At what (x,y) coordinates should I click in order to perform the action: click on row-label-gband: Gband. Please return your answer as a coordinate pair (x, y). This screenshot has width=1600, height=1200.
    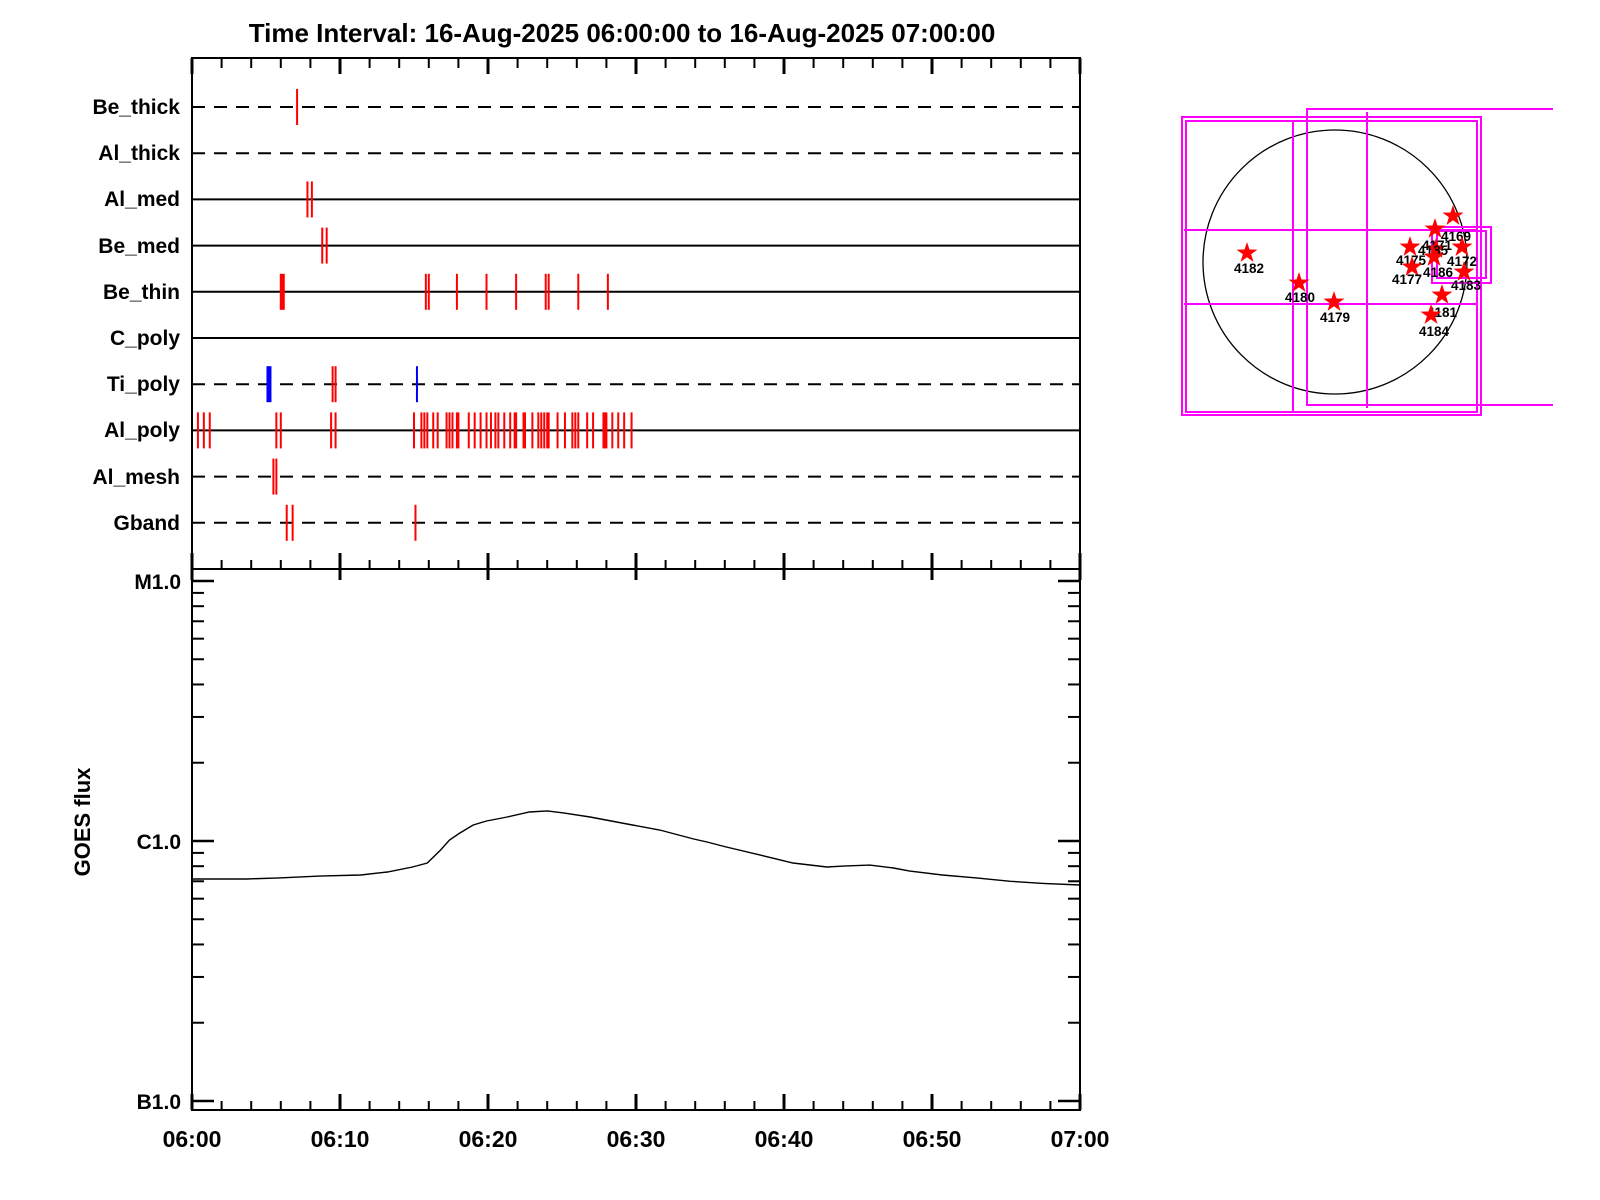
    Looking at the image, I should click on (147, 523).